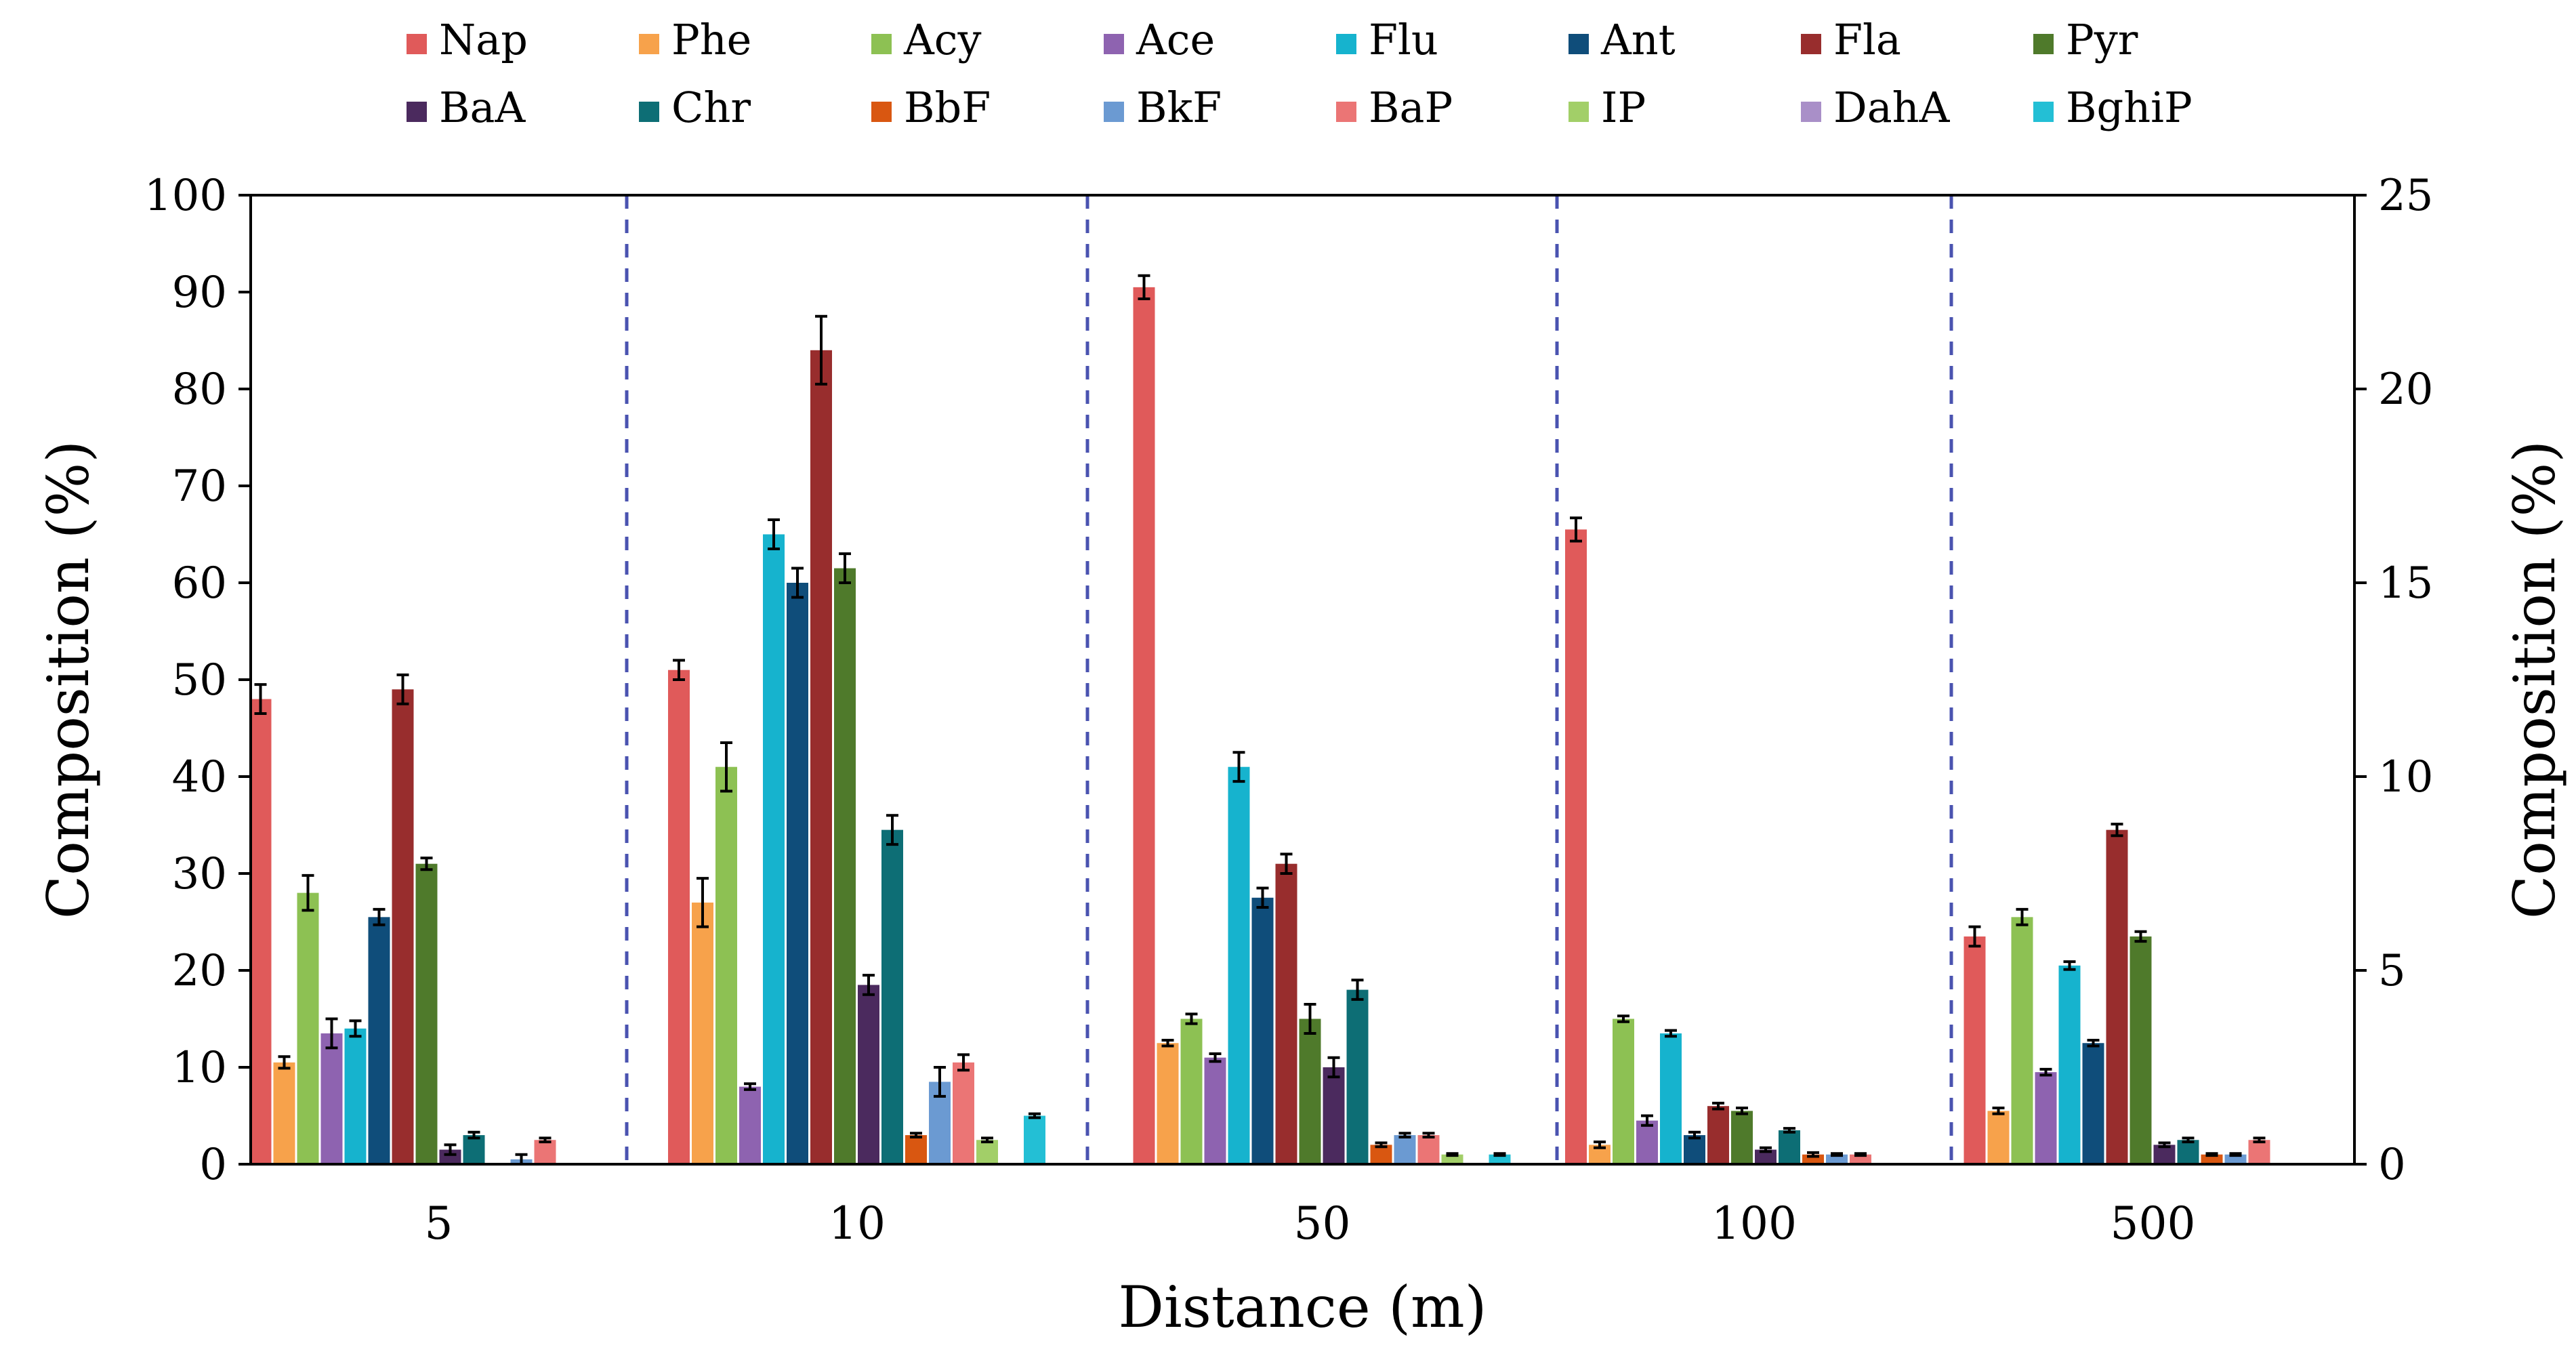 This screenshot has width=2576, height=1358. Describe the element at coordinates (1867, 39) in the screenshot. I see `legend-label-fla: Fla` at that location.